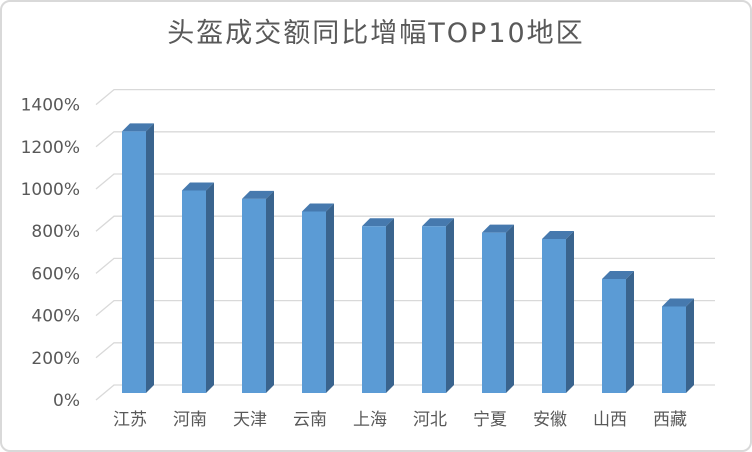 The height and width of the screenshot is (452, 752). Describe the element at coordinates (670, 420) in the screenshot. I see `x-axis-label: 西藏` at that location.